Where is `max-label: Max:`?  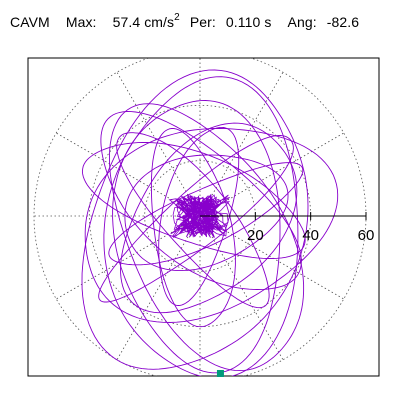 max-label: Max: is located at coordinates (81, 22).